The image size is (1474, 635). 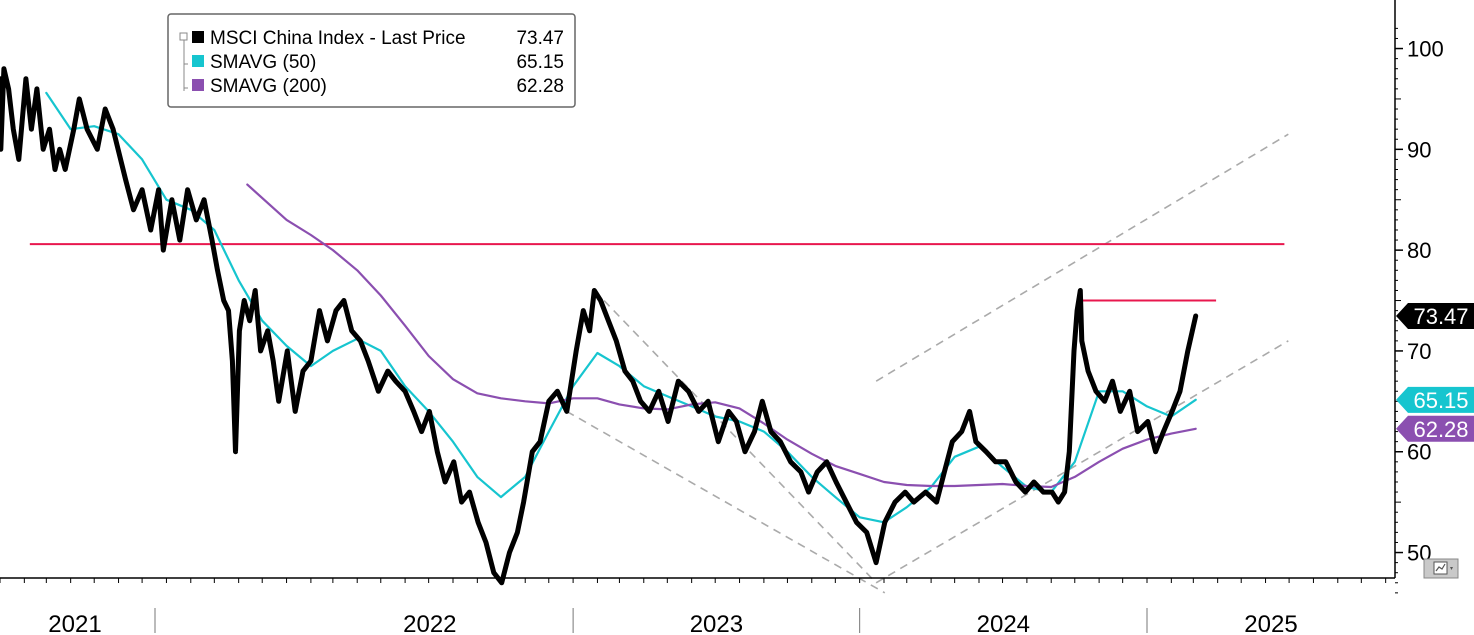 What do you see at coordinates (429, 623) in the screenshot?
I see `x-year-label: 2022` at bounding box center [429, 623].